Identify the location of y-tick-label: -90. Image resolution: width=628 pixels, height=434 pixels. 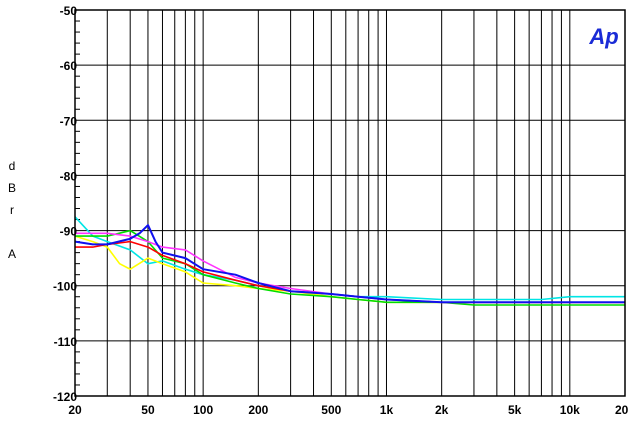
(69, 232).